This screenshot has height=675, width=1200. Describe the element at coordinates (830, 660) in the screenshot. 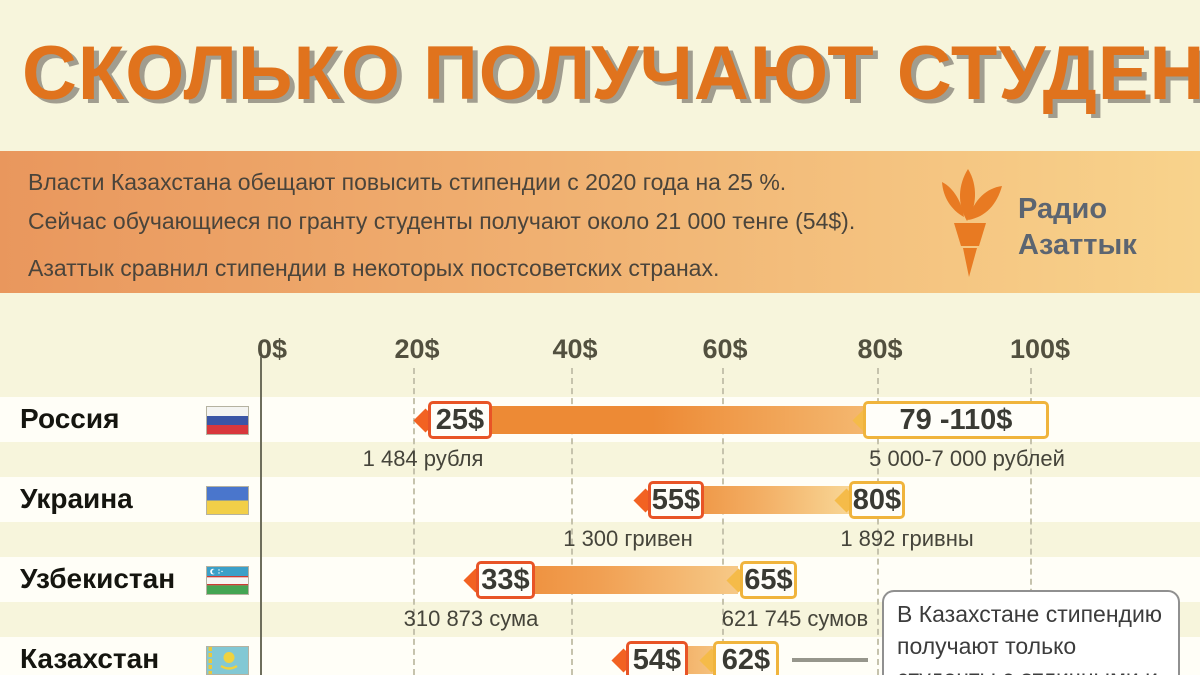

I see `note-leader-line` at that location.